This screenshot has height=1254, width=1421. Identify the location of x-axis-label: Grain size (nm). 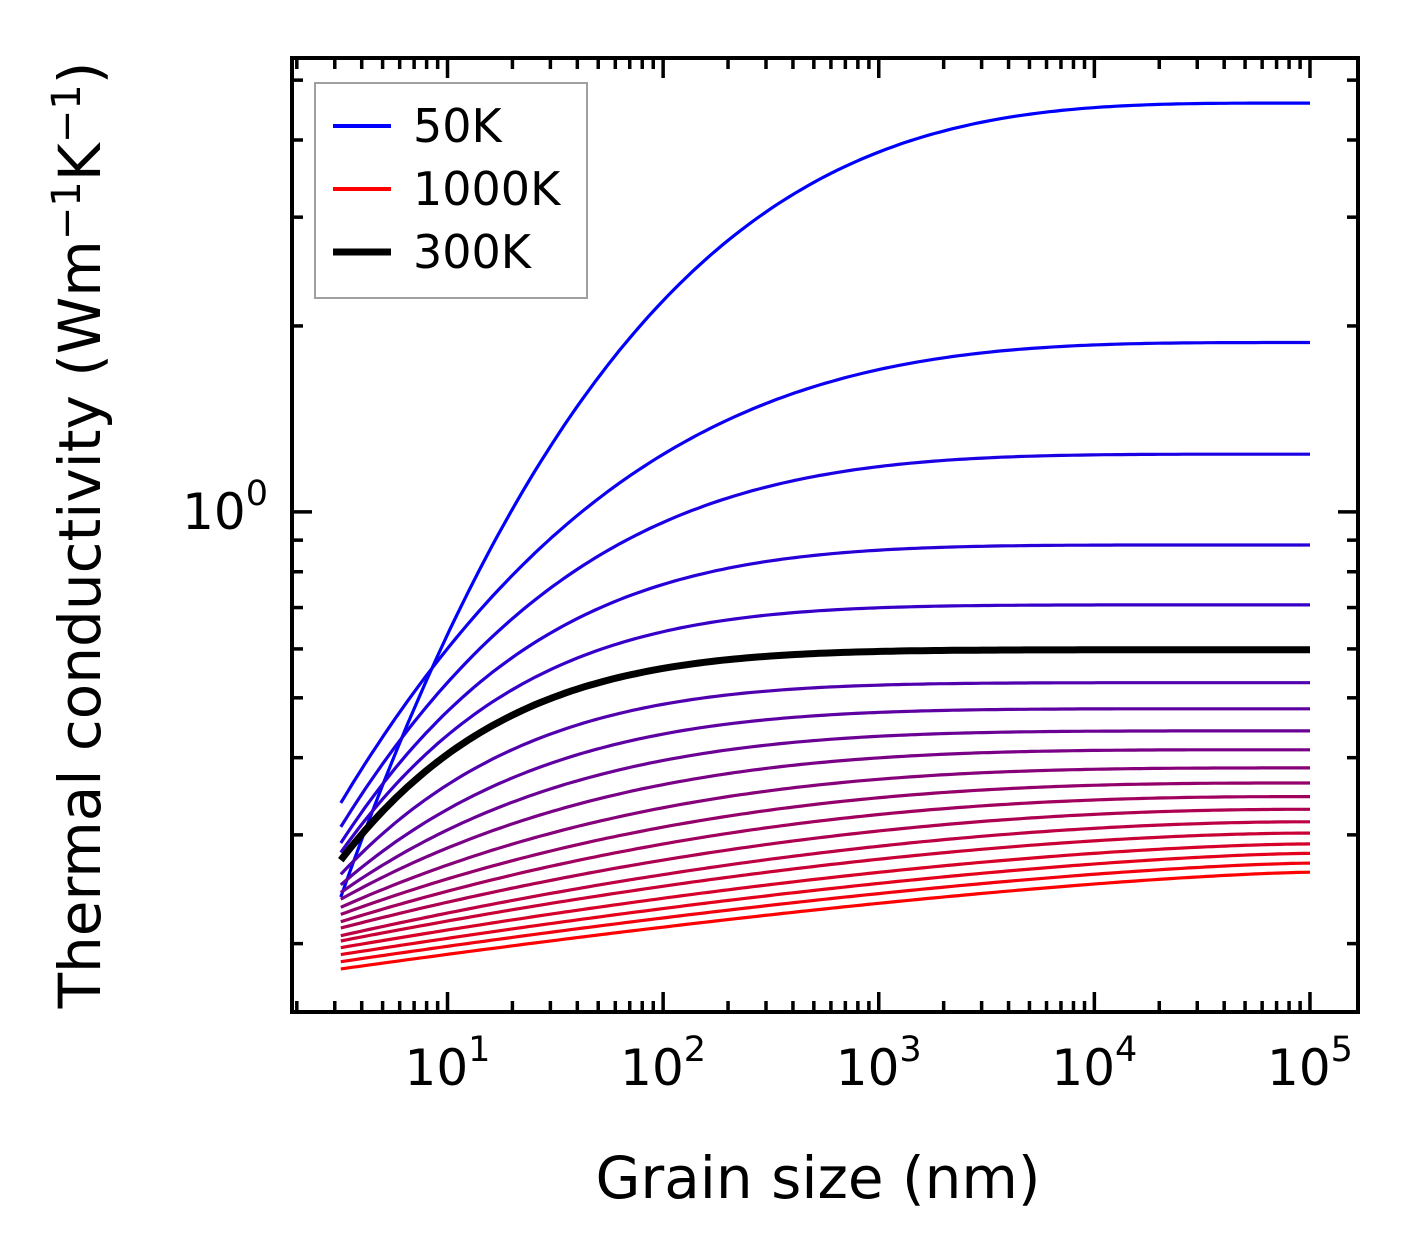
(817, 1178).